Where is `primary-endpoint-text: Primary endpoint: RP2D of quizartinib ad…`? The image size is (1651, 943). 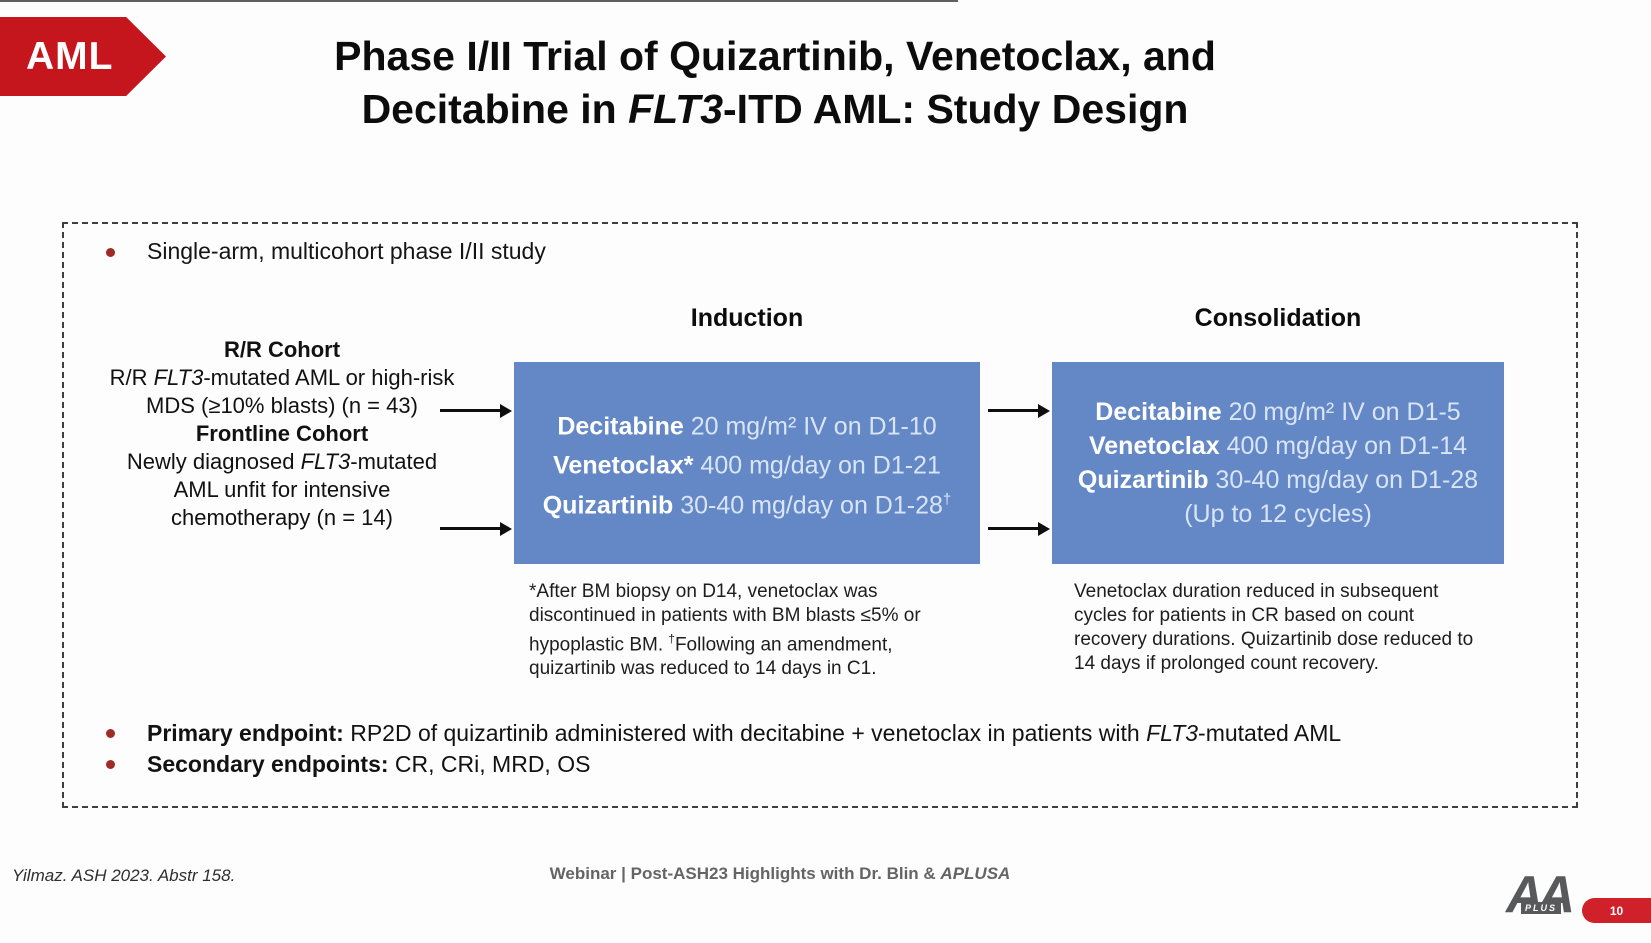
primary-endpoint-text: Primary endpoint: RP2D of quizartinib ad… is located at coordinates (744, 733).